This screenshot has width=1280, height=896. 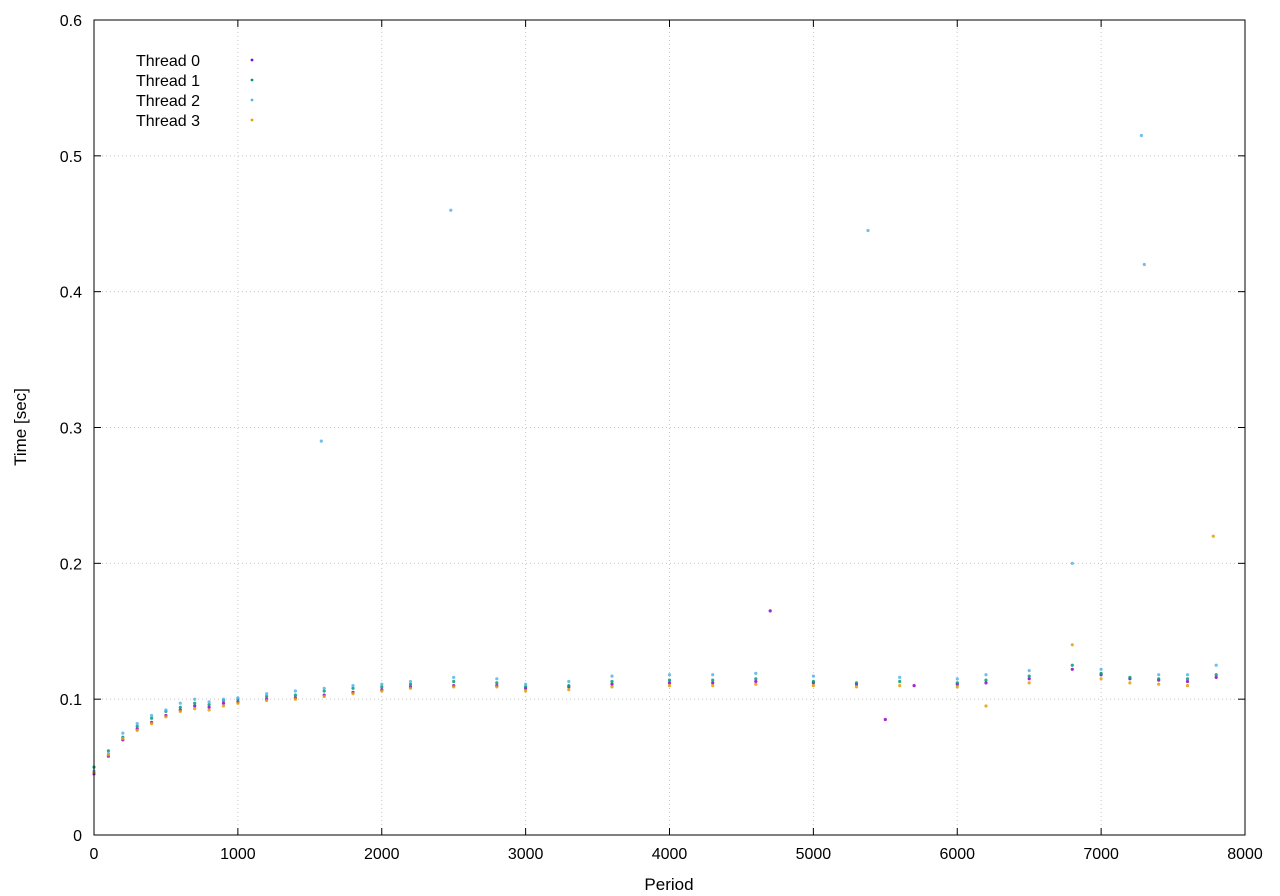 I want to click on x-axis-label: Period, so click(x=668, y=884).